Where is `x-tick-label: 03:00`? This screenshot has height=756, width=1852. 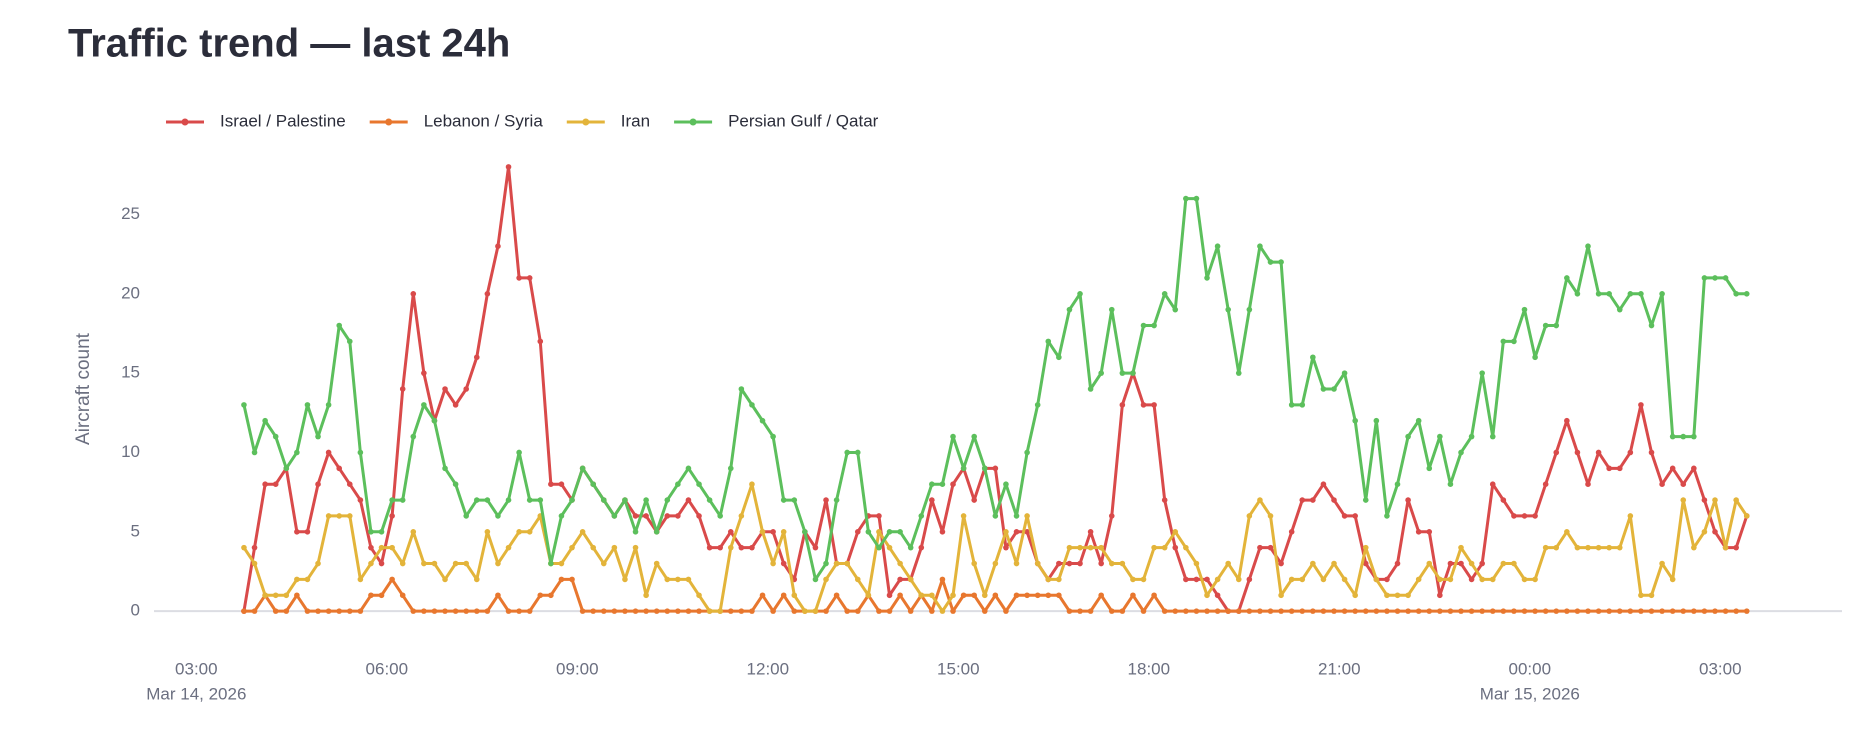
x-tick-label: 03:00 is located at coordinates (196, 668).